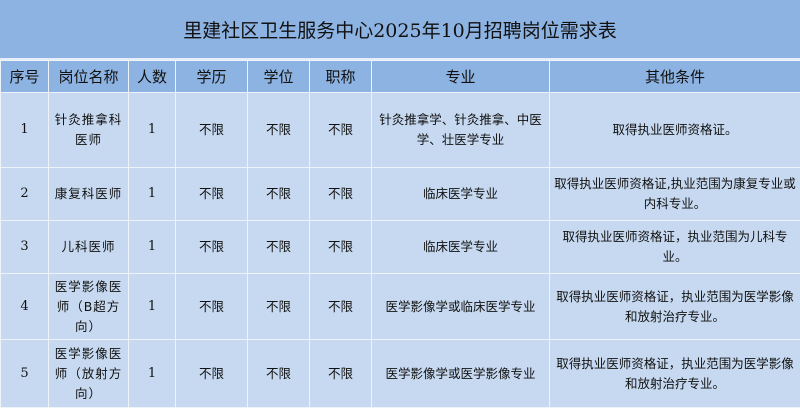 This screenshot has height=408, width=800. I want to click on header-no: 序号, so click(24, 76).